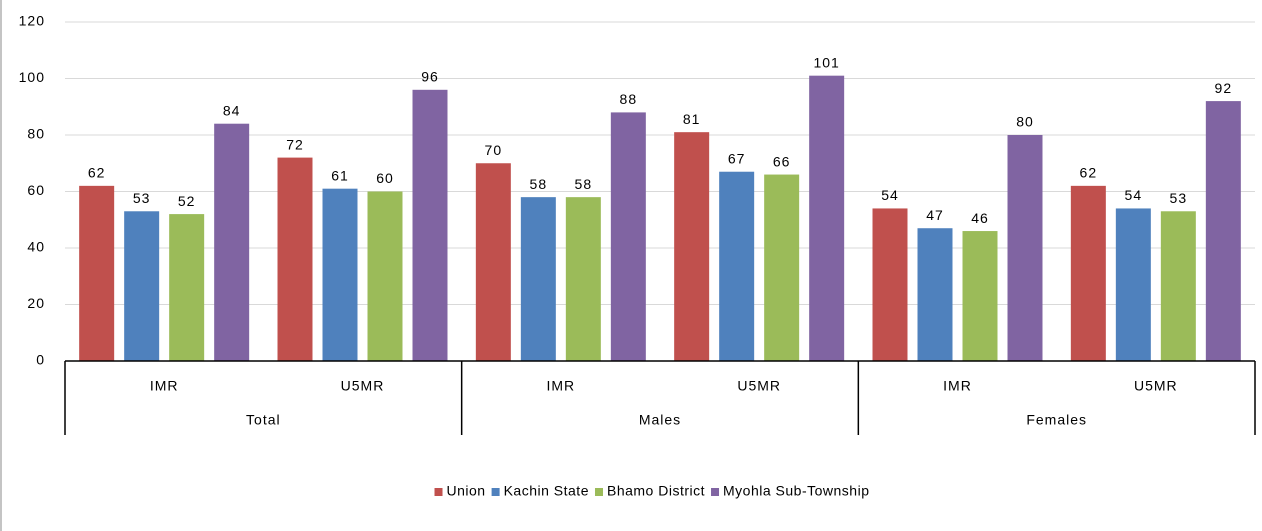  Describe the element at coordinates (629, 99) in the screenshot. I see `data-label: 88` at that location.